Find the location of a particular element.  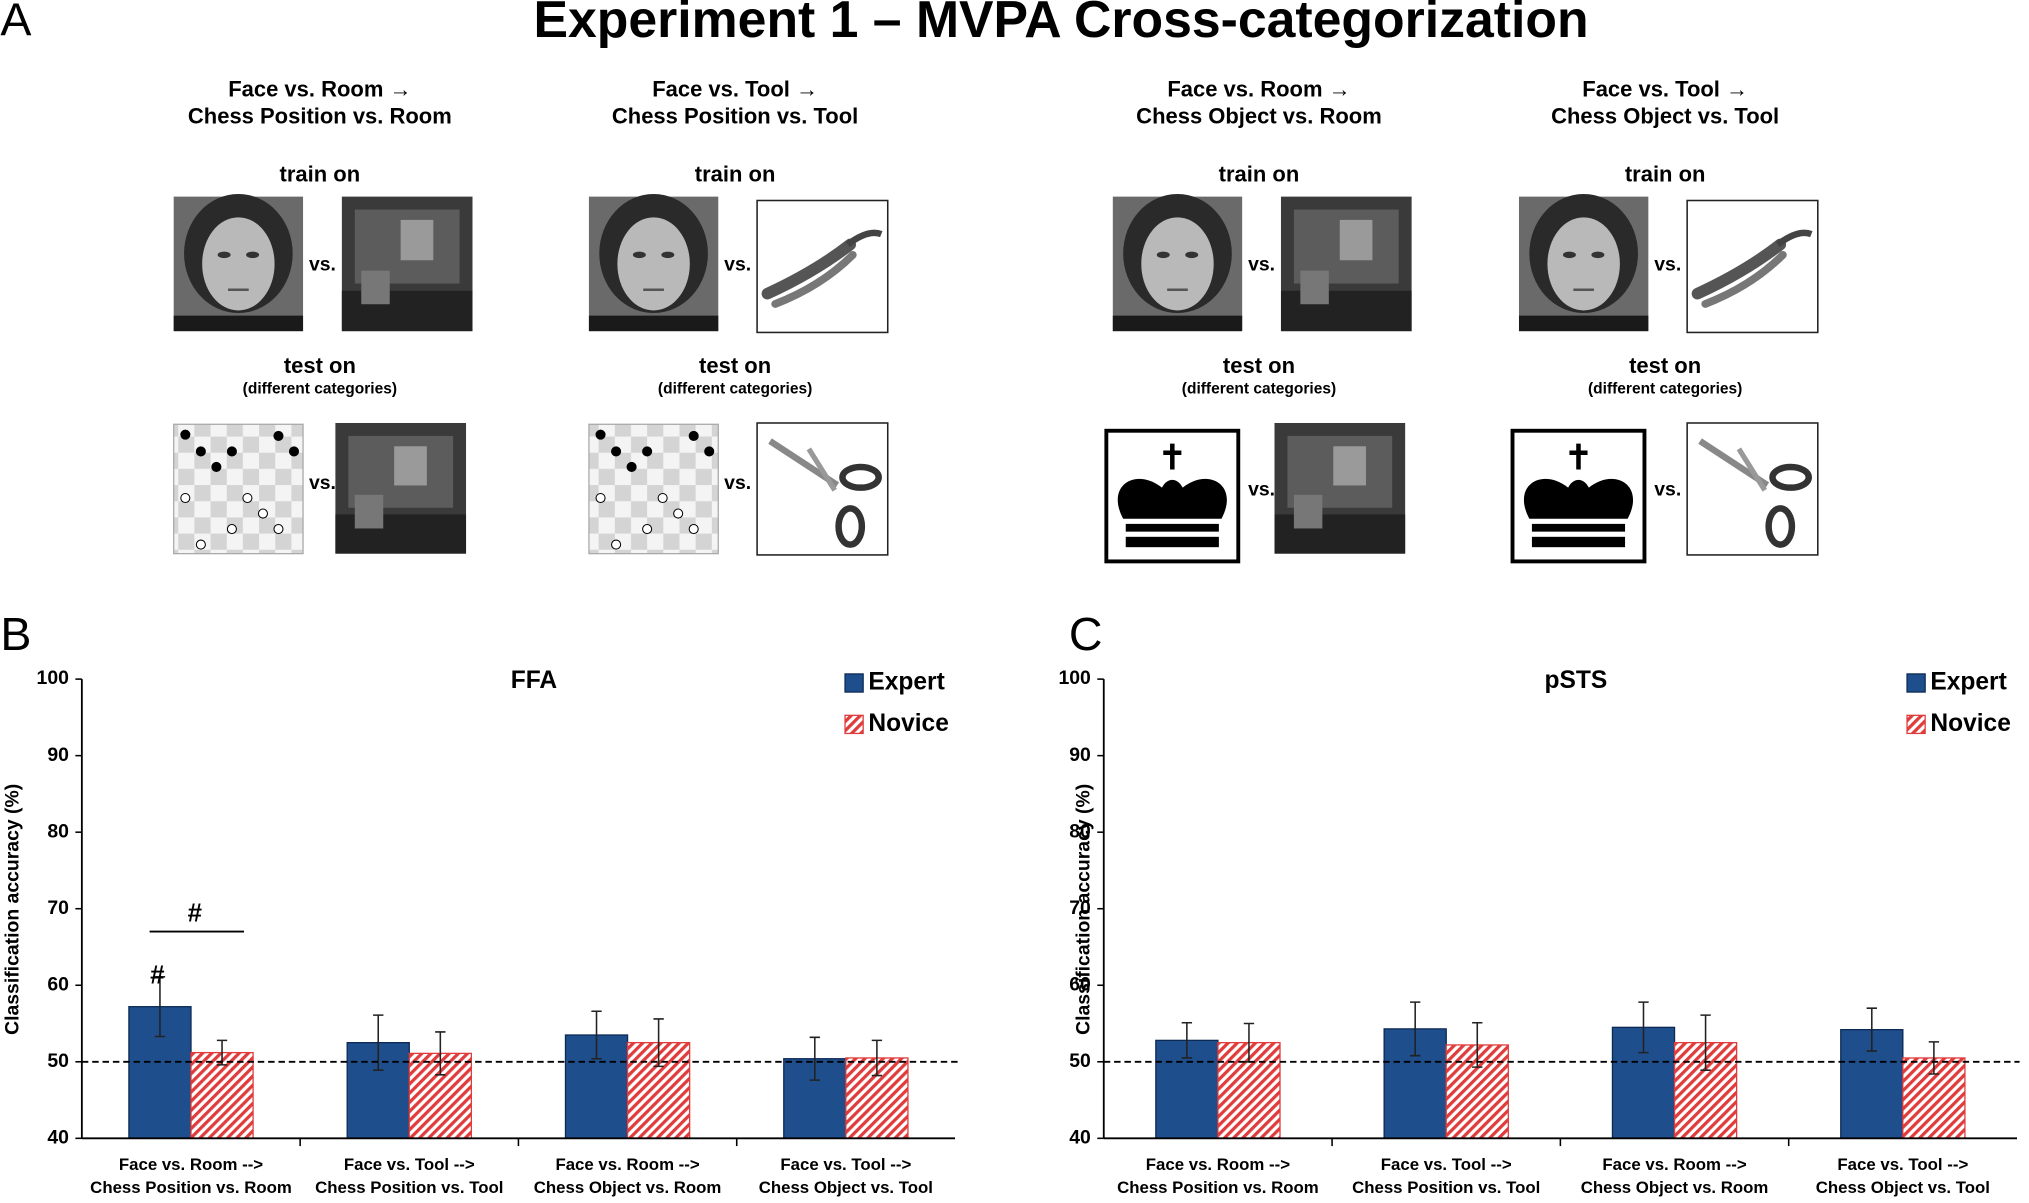

pliers-handle is located at coordinates (814, 279).